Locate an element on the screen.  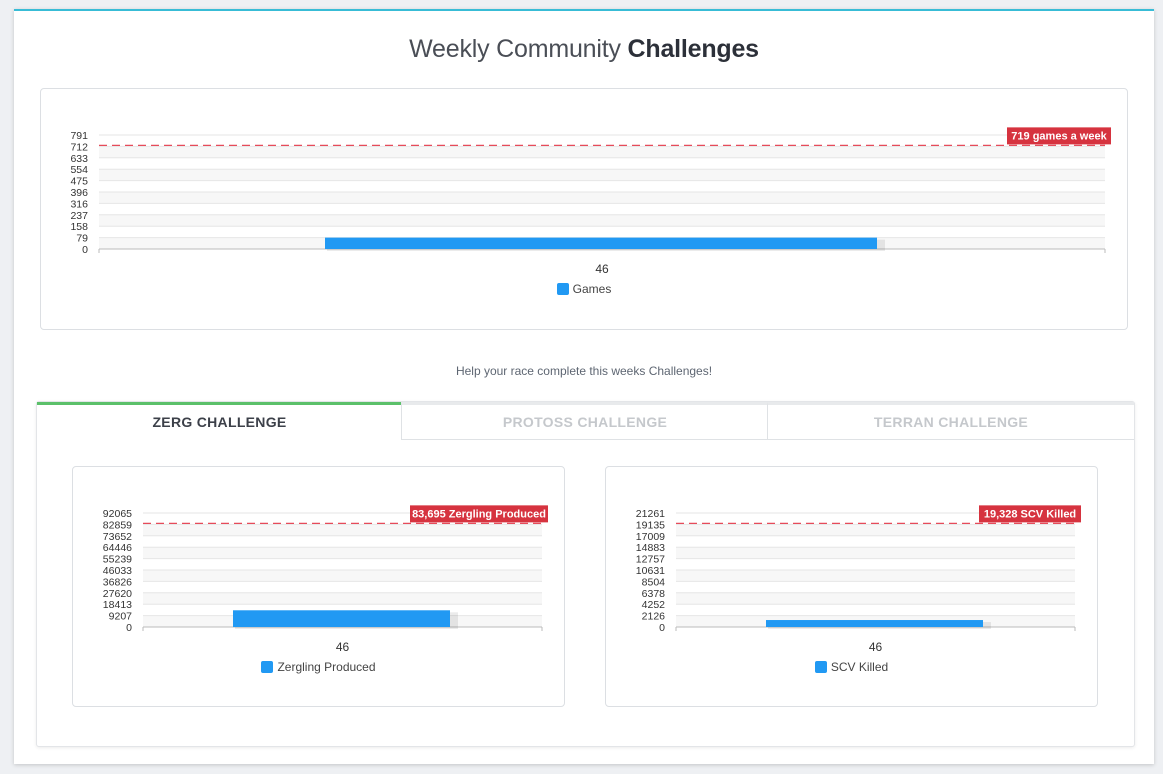
tab-terran-challenge: TERRAN CHALLENGE is located at coordinates (950, 421).